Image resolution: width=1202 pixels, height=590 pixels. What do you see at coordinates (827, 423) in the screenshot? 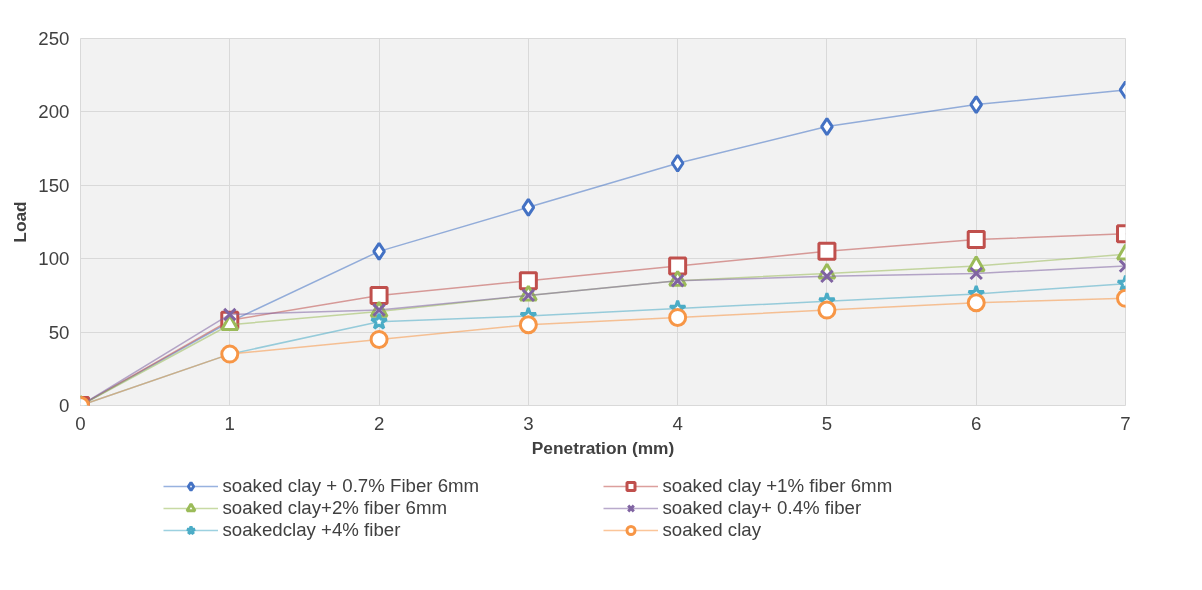
I see `x-tick-label: 5` at bounding box center [827, 423].